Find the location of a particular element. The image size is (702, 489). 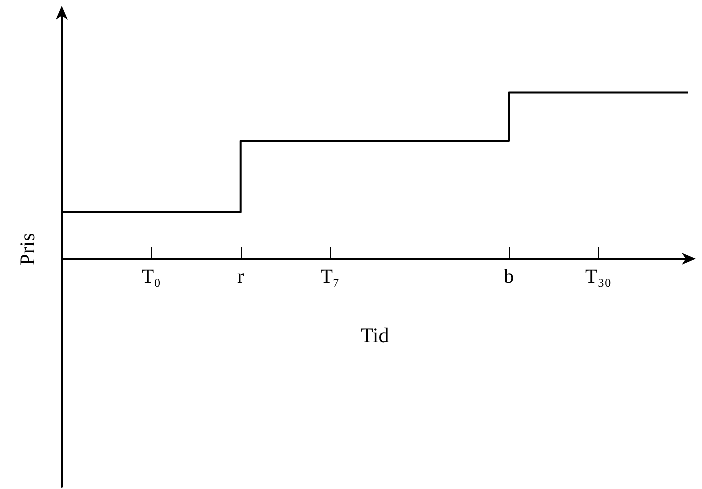

x-tick-label: b is located at coordinates (509, 277).